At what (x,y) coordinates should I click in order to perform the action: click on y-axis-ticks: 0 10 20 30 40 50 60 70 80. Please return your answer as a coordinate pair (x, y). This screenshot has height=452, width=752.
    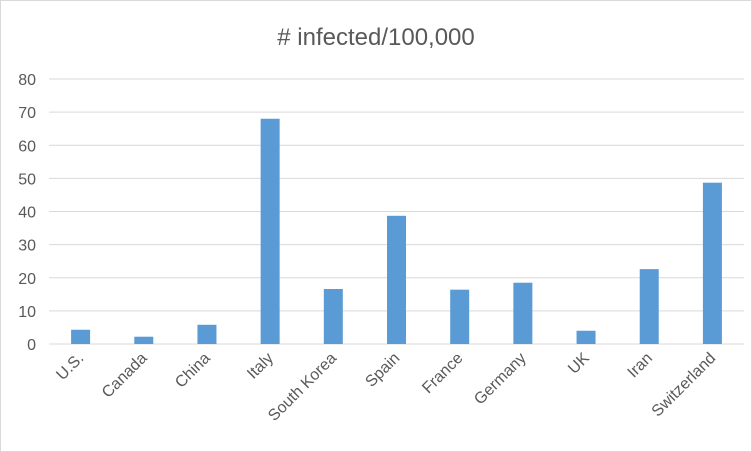
    Looking at the image, I should click on (27, 213).